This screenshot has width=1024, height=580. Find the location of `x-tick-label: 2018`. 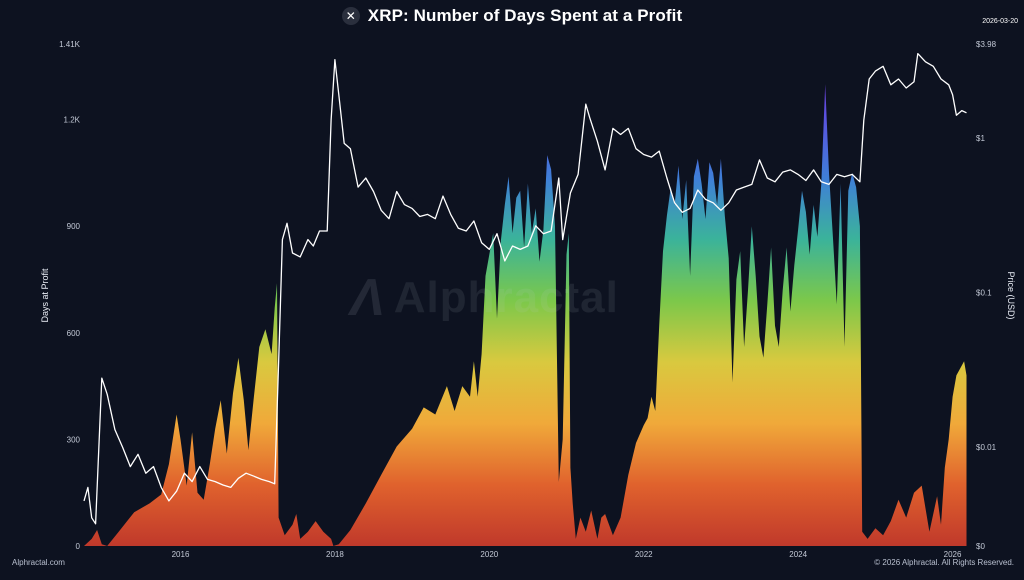

x-tick-label: 2018 is located at coordinates (335, 554).